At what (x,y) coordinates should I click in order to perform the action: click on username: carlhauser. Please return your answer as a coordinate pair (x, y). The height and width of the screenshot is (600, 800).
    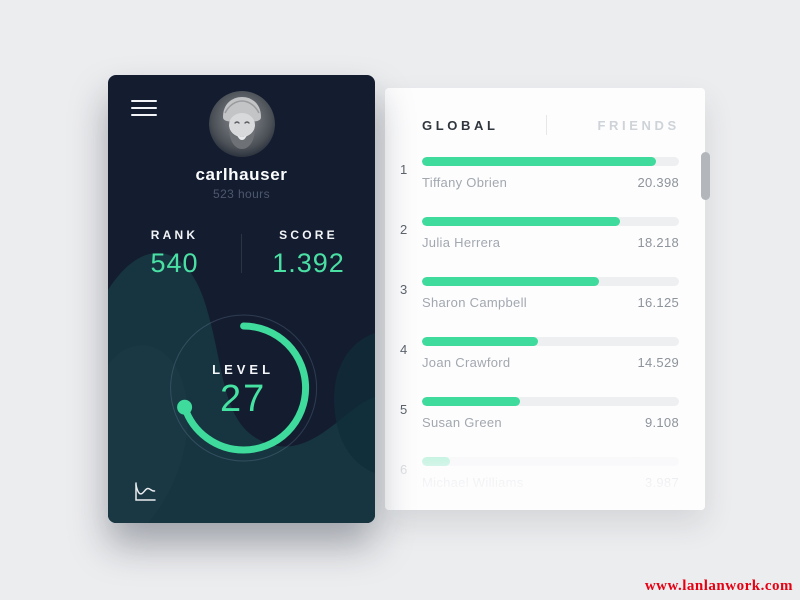
    Looking at the image, I should click on (241, 174).